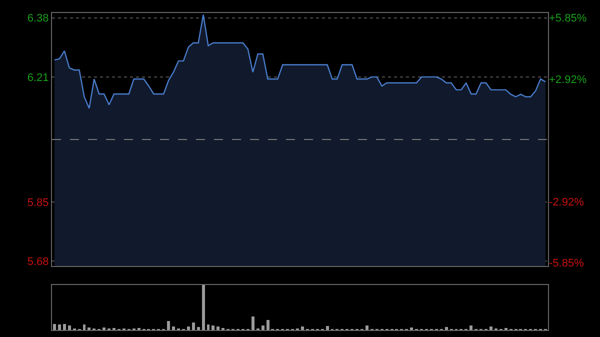 The image size is (600, 337). What do you see at coordinates (38, 202) in the screenshot?
I see `y-tick-label: 5.85` at bounding box center [38, 202].